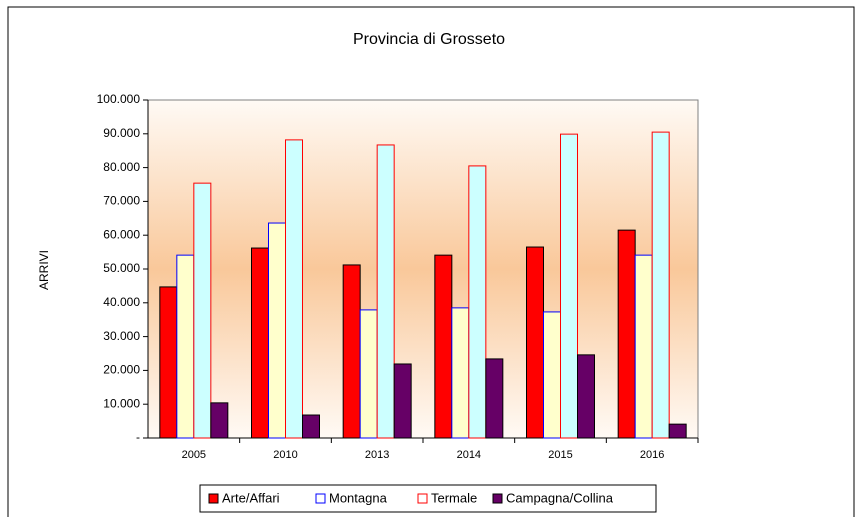 This screenshot has width=858, height=517. I want to click on legend-box, so click(428, 498).